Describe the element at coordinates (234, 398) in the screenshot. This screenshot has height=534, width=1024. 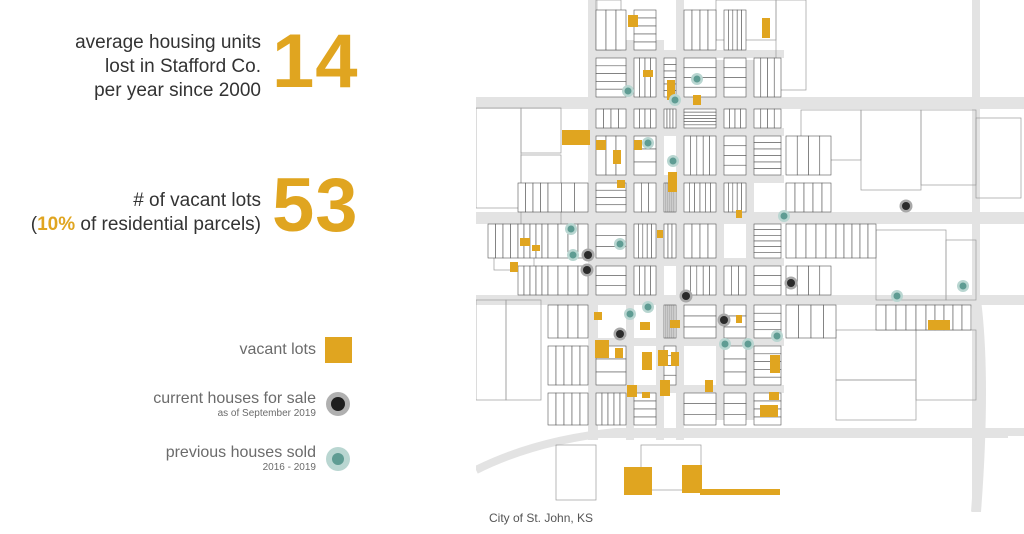
I see `legend-label: current houses for sale` at that location.